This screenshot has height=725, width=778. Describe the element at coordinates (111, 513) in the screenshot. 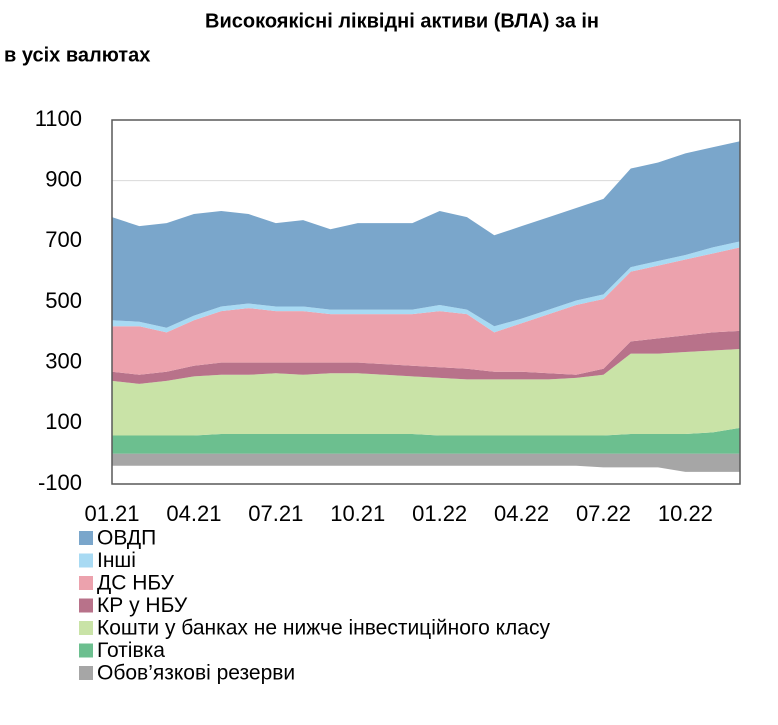

I see `x-tick-label: 01.21` at that location.